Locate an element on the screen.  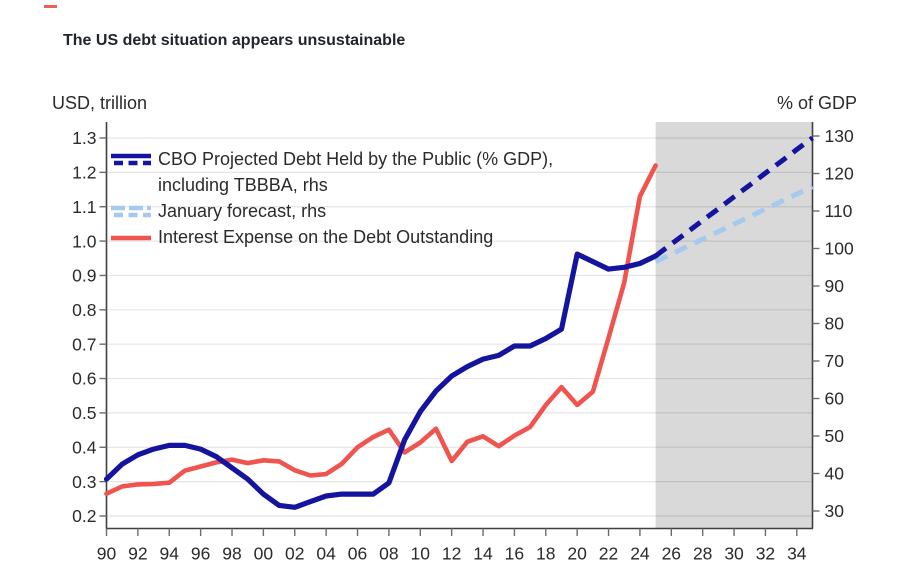
series-january-forecast-dashed-line is located at coordinates (734, 224).